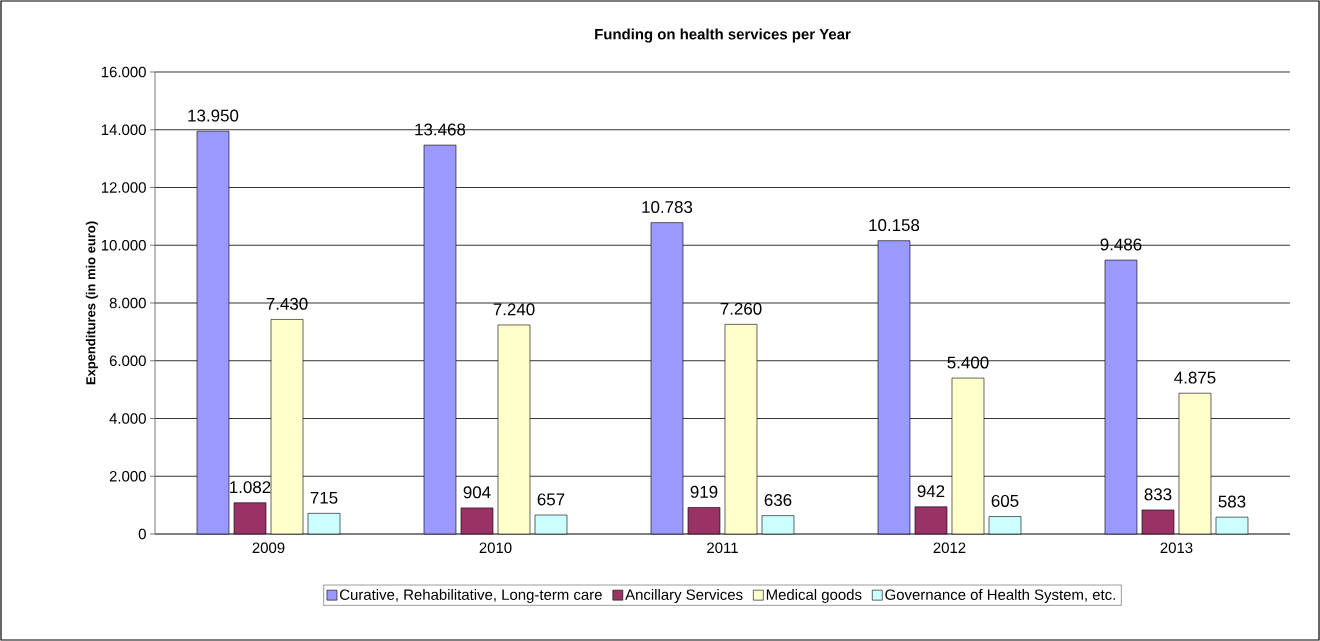 The width and height of the screenshot is (1320, 641). I want to click on data-label: 4.875, so click(1195, 377).